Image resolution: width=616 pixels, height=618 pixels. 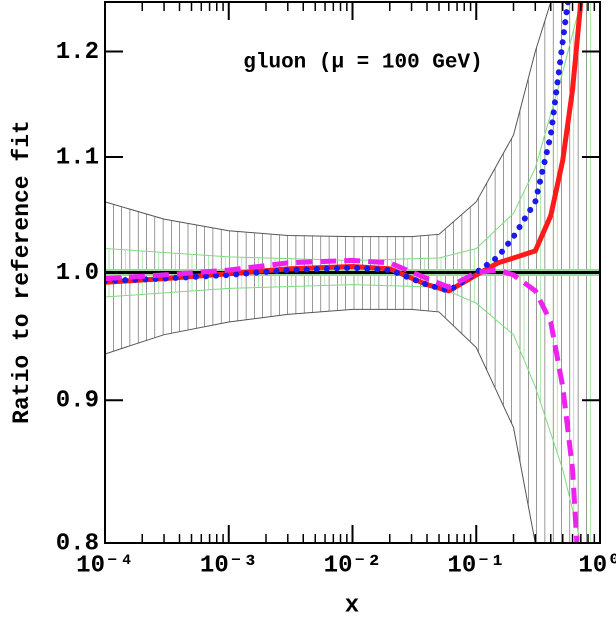 I want to click on x-tick-label: 10⁻³, so click(x=229, y=565).